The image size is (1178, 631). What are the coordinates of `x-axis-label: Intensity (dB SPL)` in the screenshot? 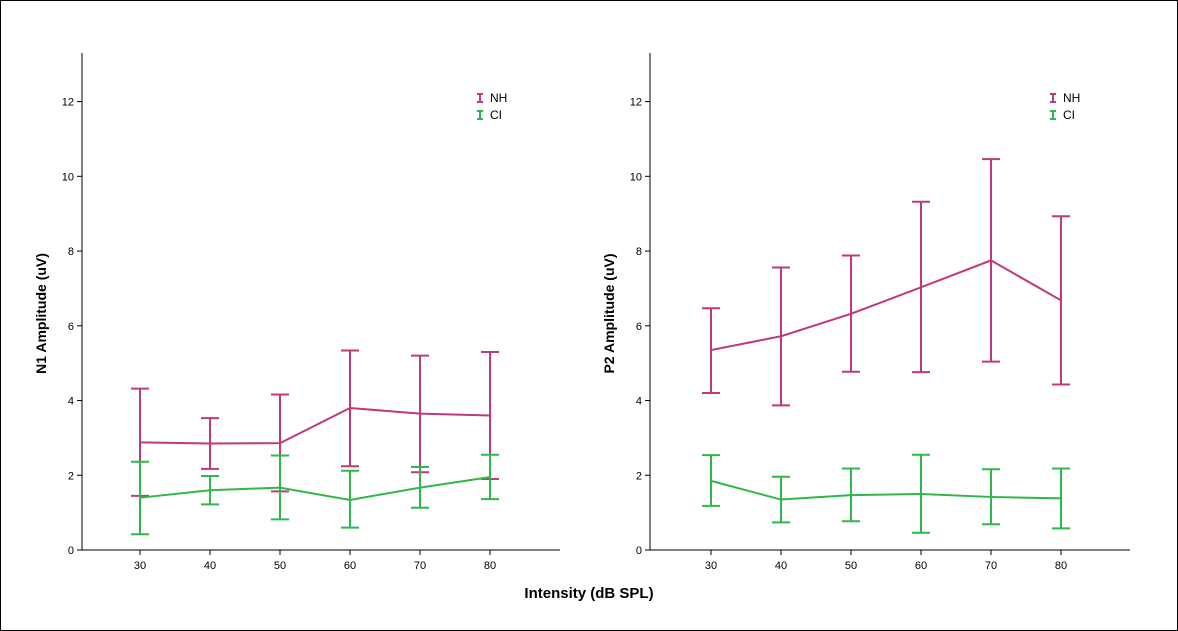 It's located at (588, 593).